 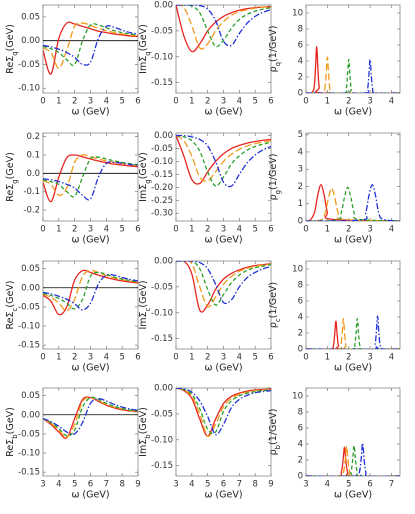 I want to click on y-axis-label: ReΣg(GeV), so click(x=12, y=177).